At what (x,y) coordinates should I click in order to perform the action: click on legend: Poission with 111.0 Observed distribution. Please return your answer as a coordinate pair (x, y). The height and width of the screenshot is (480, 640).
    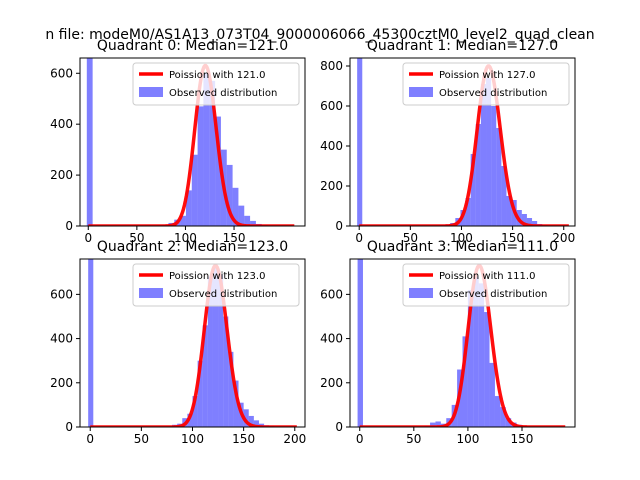
    Looking at the image, I should click on (486, 285).